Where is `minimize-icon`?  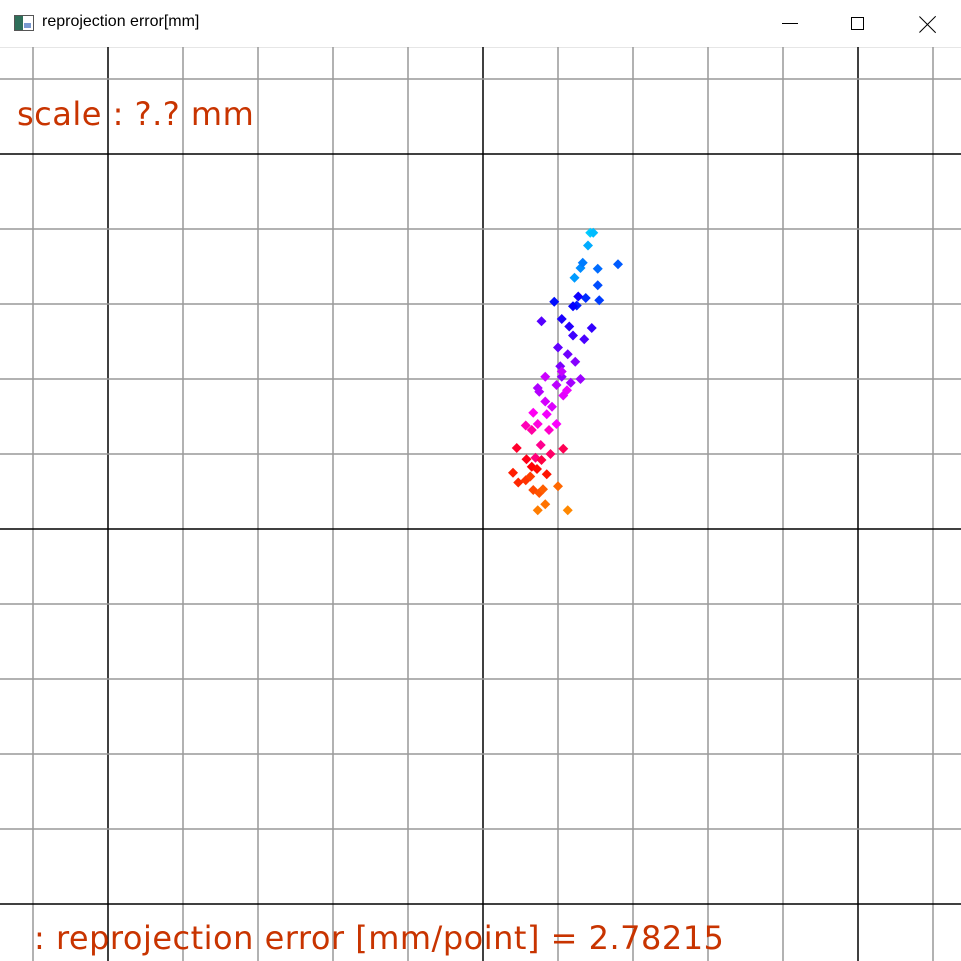
minimize-icon is located at coordinates (790, 23).